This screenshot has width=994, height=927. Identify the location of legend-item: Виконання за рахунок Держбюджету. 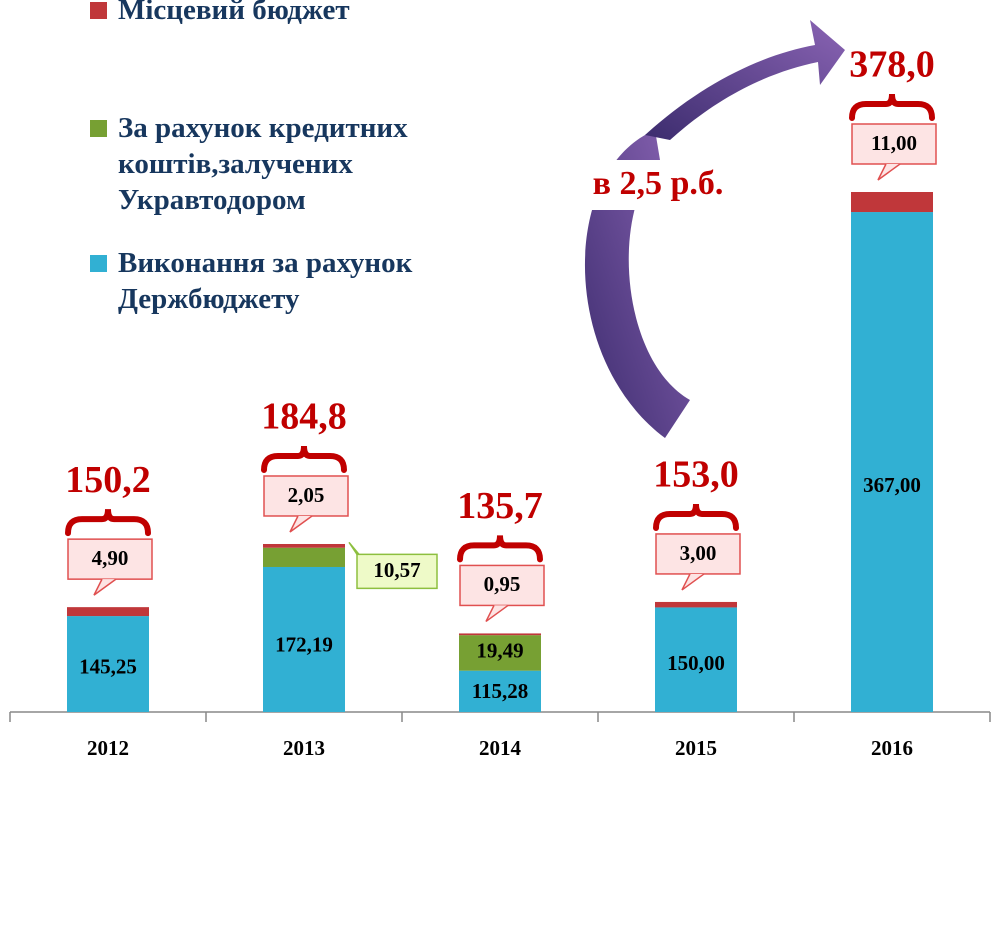
(300, 281).